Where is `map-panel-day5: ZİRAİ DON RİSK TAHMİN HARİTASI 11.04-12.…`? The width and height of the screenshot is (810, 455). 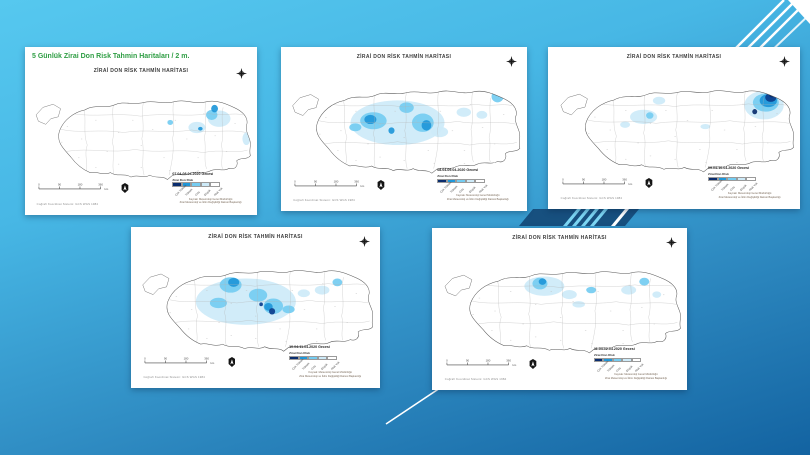
map-panel-day5: ZİRAİ DON RİSK TAHMİN HARİTASI 11.04-12.… is located at coordinates (559, 309).